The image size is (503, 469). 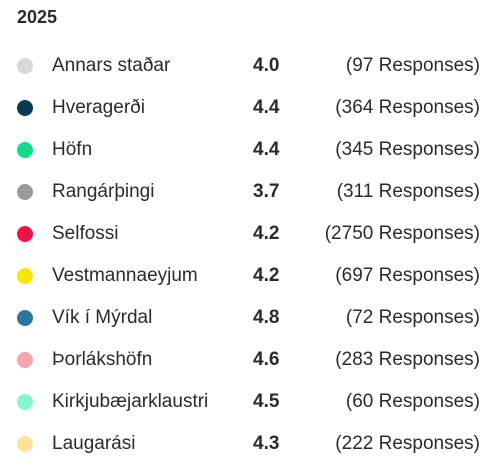 I want to click on location-label: Rangárþingi, so click(x=103, y=191).